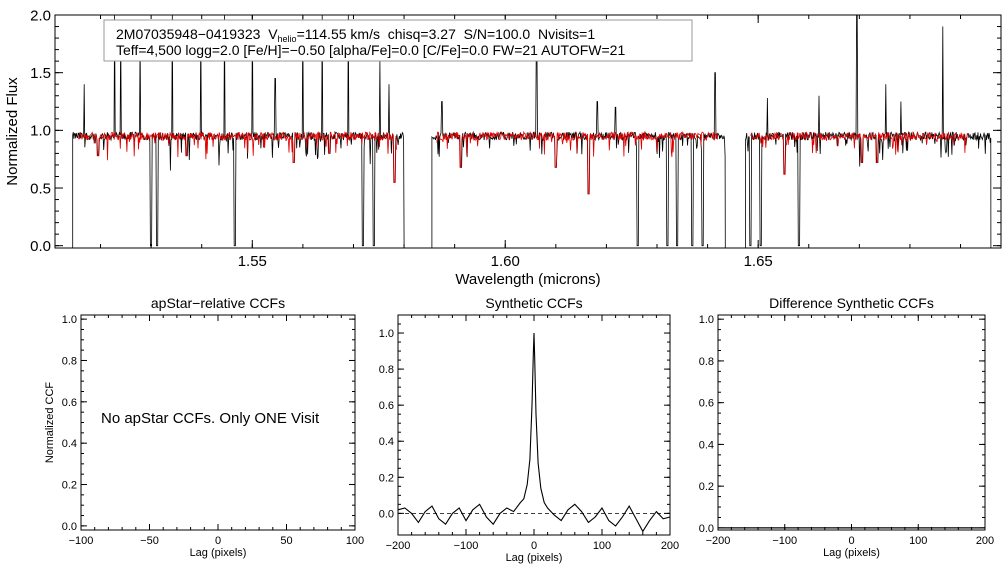  What do you see at coordinates (287, 39) in the screenshot?
I see `vhelio-subscript: helio` at bounding box center [287, 39].